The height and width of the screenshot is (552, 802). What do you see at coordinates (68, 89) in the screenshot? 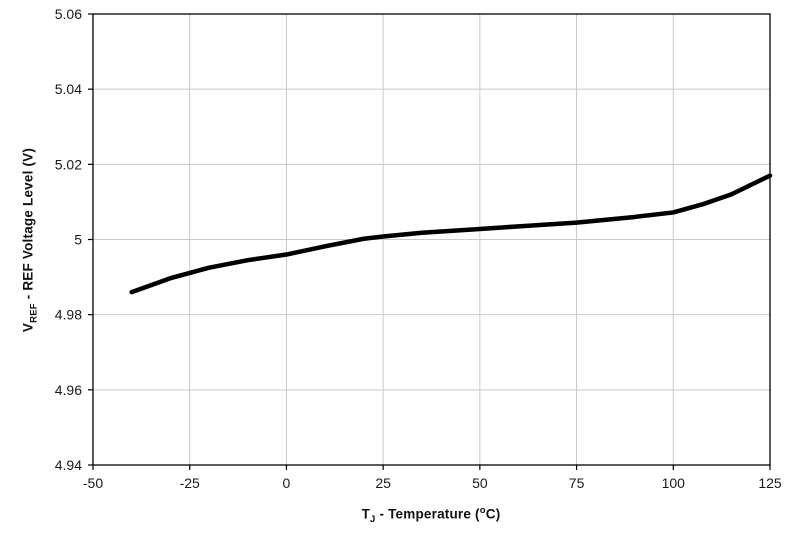
I see `y-tick-label: 5.04` at bounding box center [68, 89].